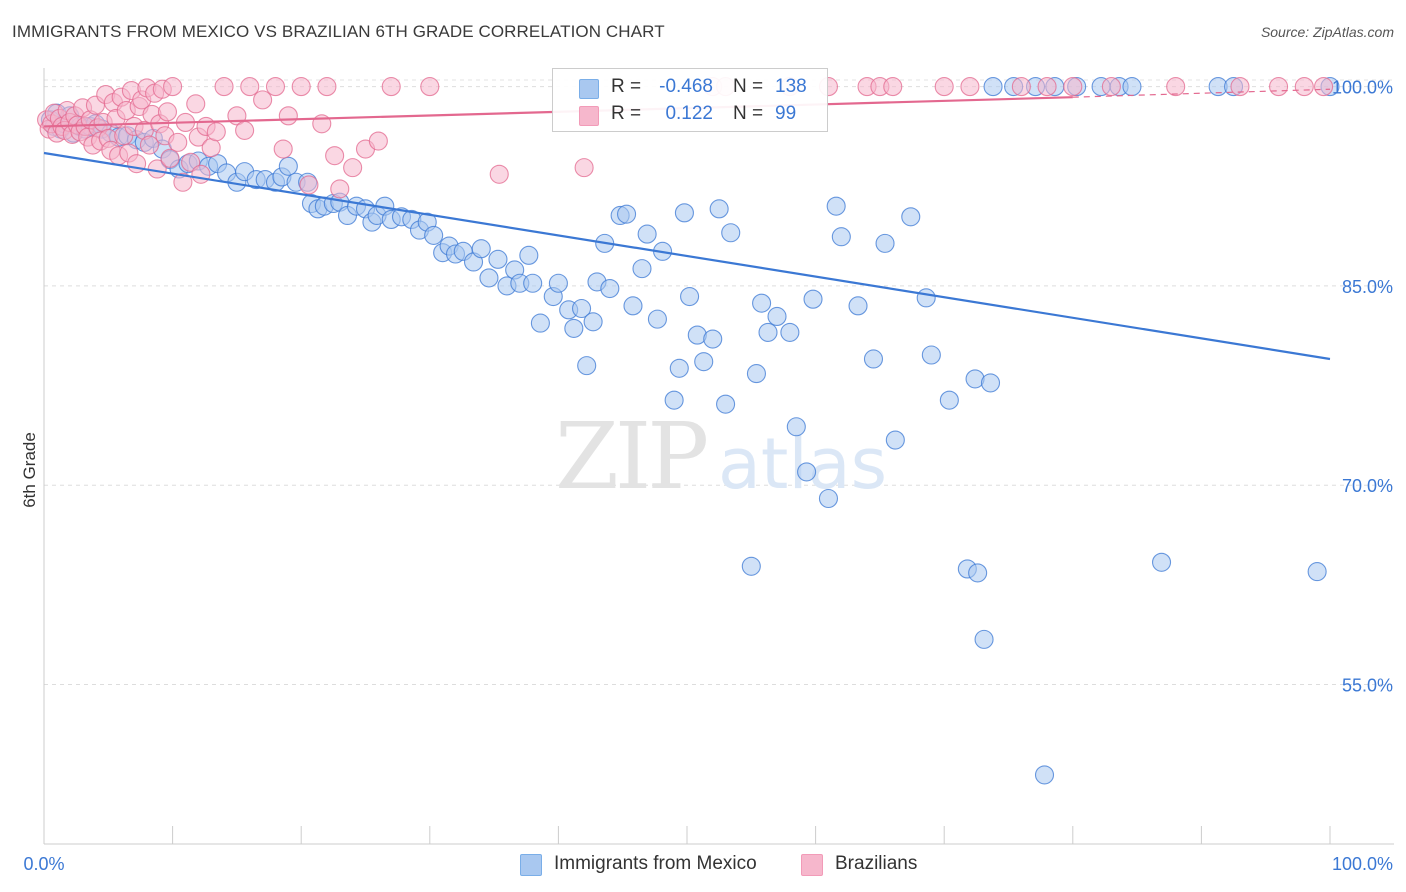 This screenshot has height=892, width=1406. What do you see at coordinates (1367, 287) in the screenshot?
I see `y-tick-label: 85.0%` at bounding box center [1367, 287].